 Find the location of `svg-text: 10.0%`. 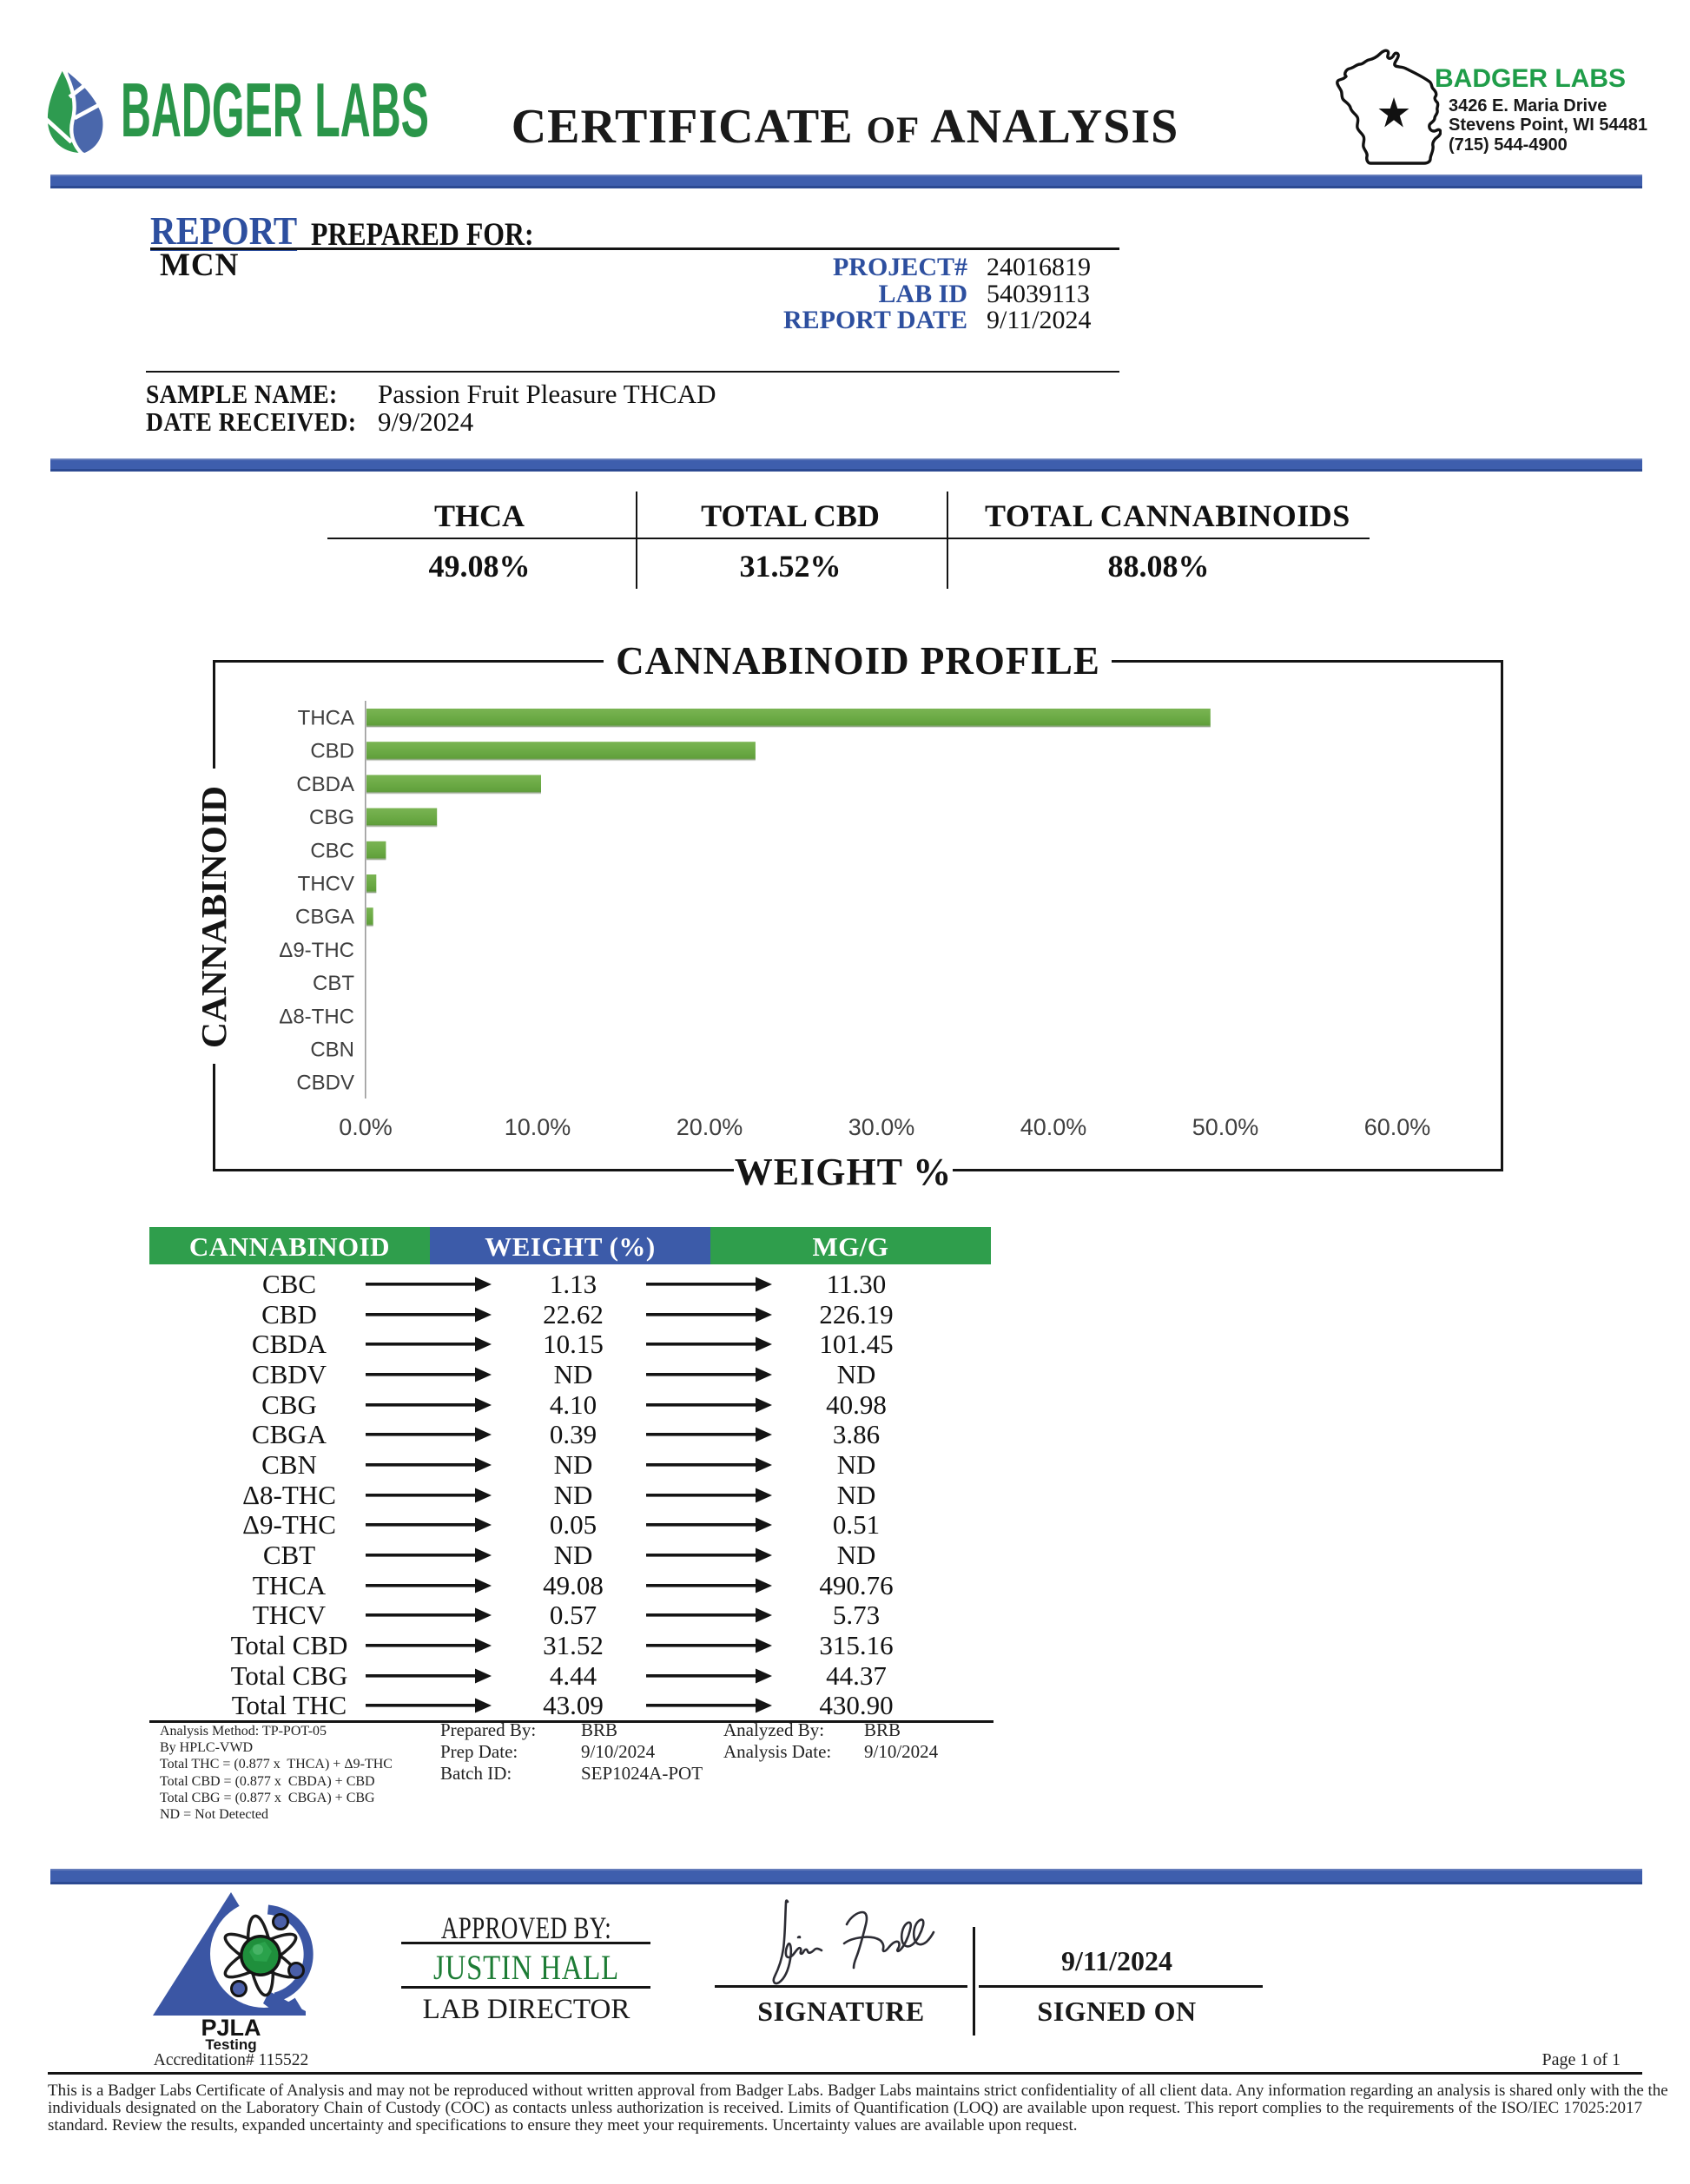

svg-text: 10.0% is located at coordinates (538, 1127).